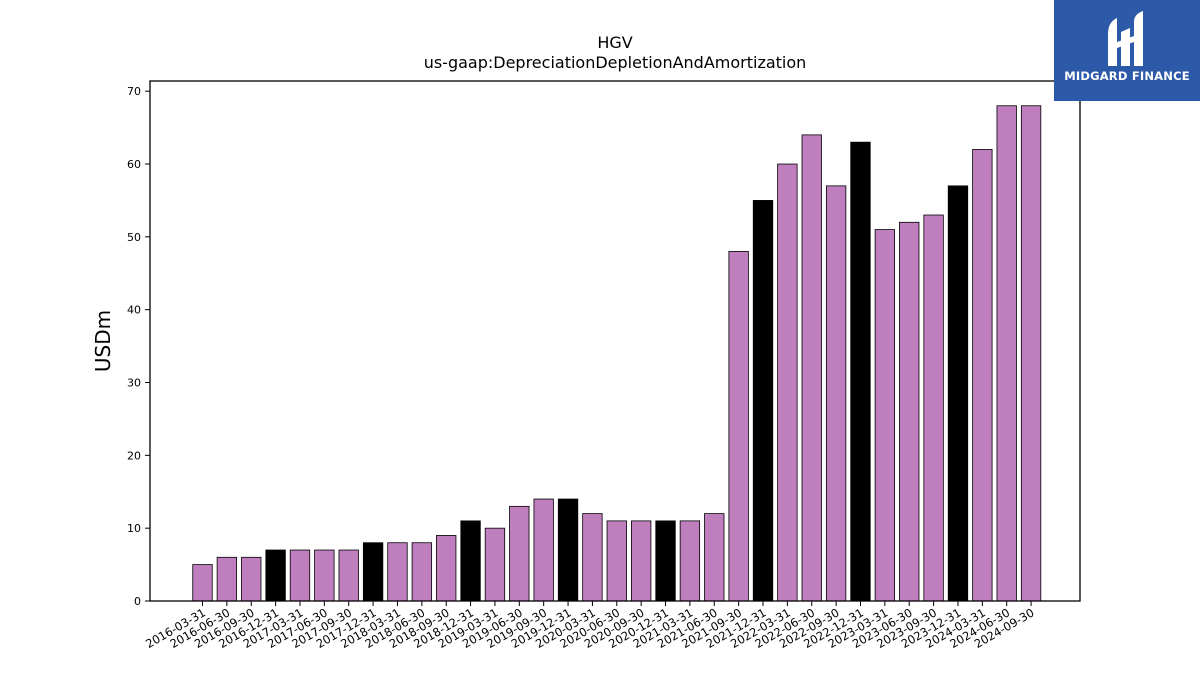 This screenshot has height=675, width=1200. Describe the element at coordinates (134, 310) in the screenshot. I see `y-tick-label: 40` at that location.